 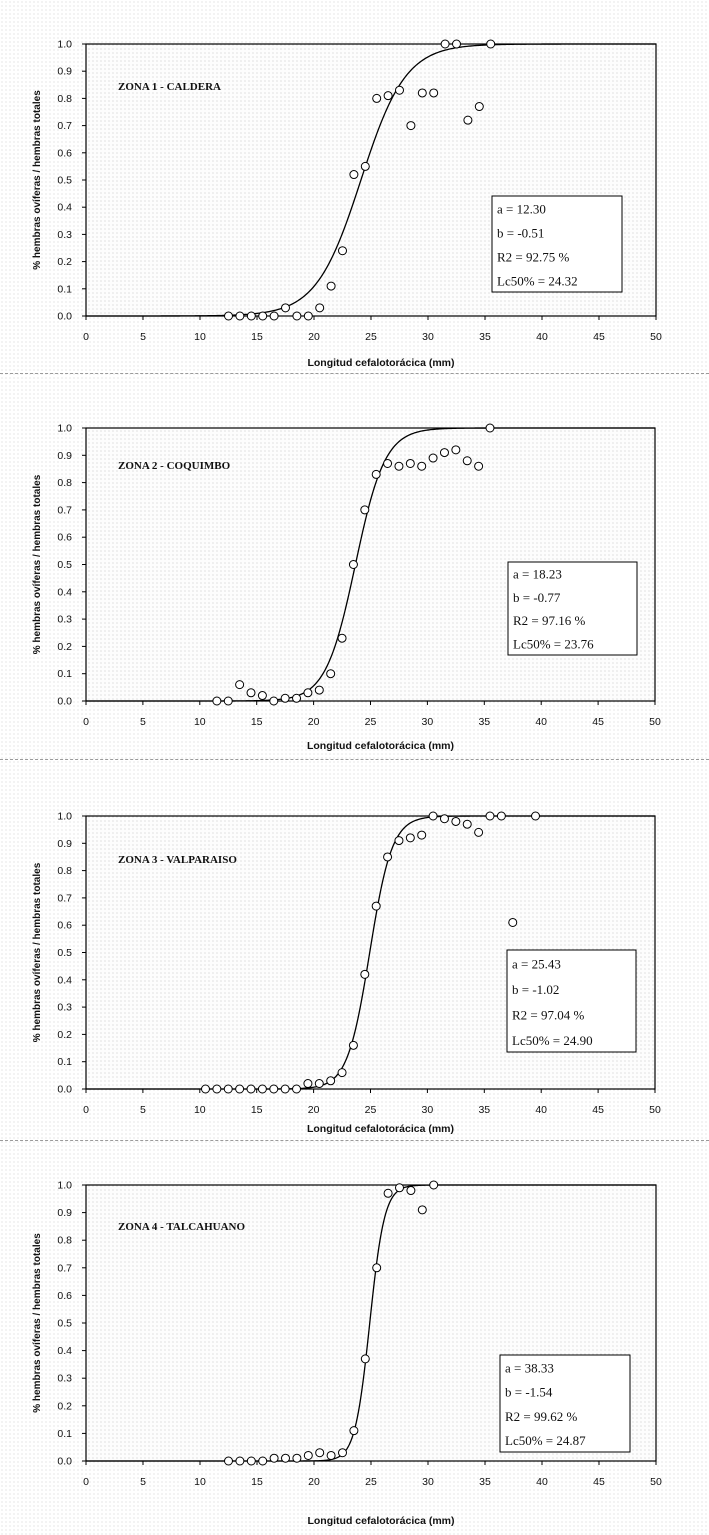 What do you see at coordinates (521, 208) in the screenshot?
I see `stat-line: a = 12.30` at bounding box center [521, 208].